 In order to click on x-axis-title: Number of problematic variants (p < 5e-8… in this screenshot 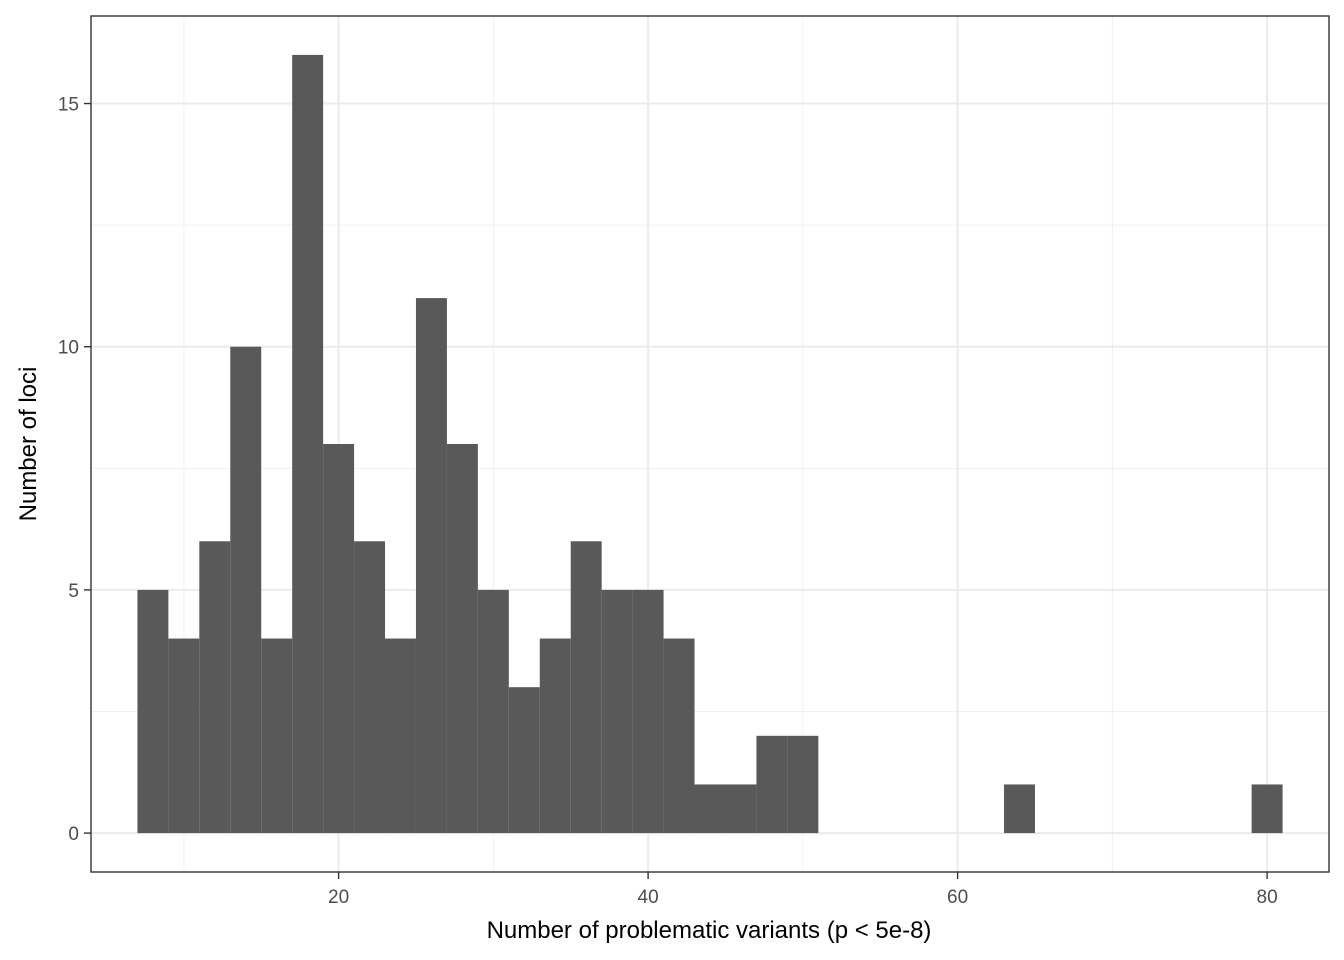, I will do `click(709, 930)`.